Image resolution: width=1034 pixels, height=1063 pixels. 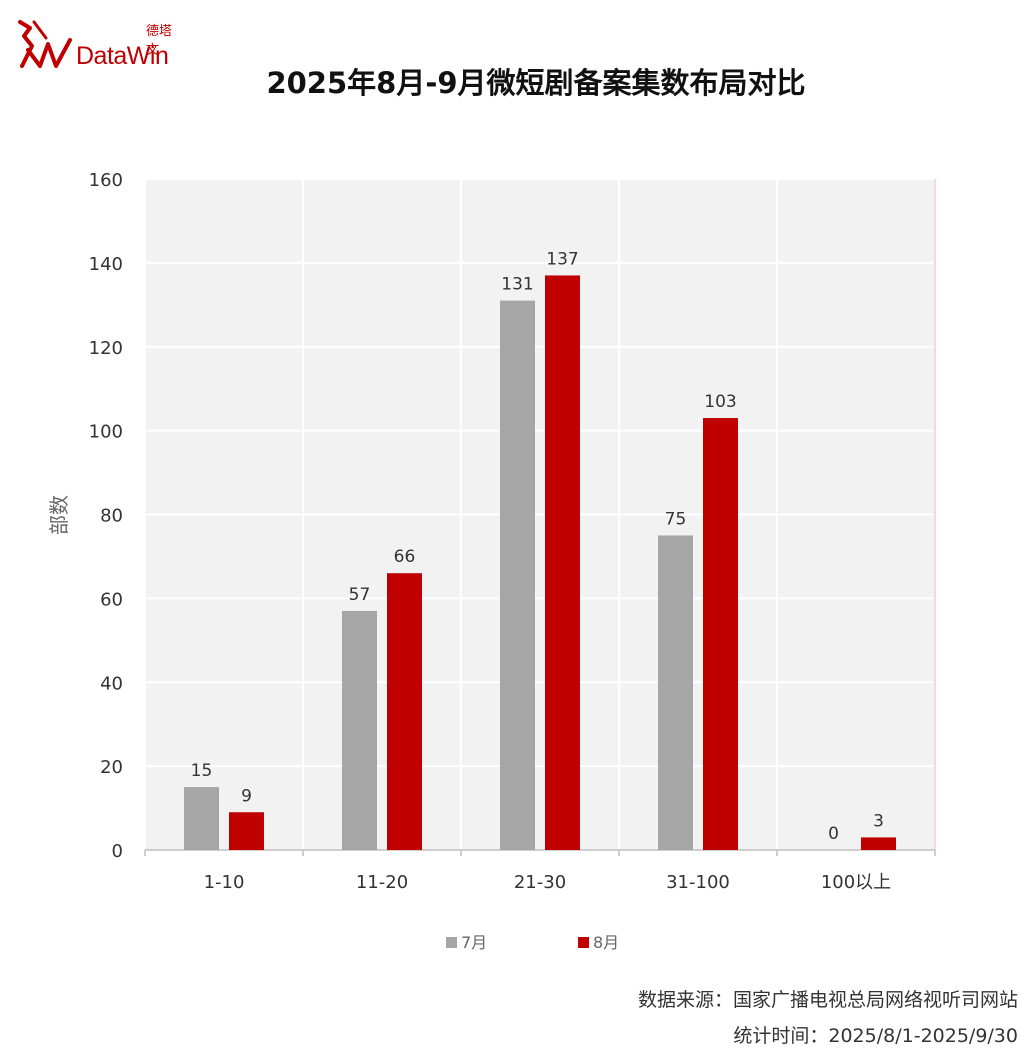 What do you see at coordinates (451, 942) in the screenshot?
I see `legend-swatch-series-a` at bounding box center [451, 942].